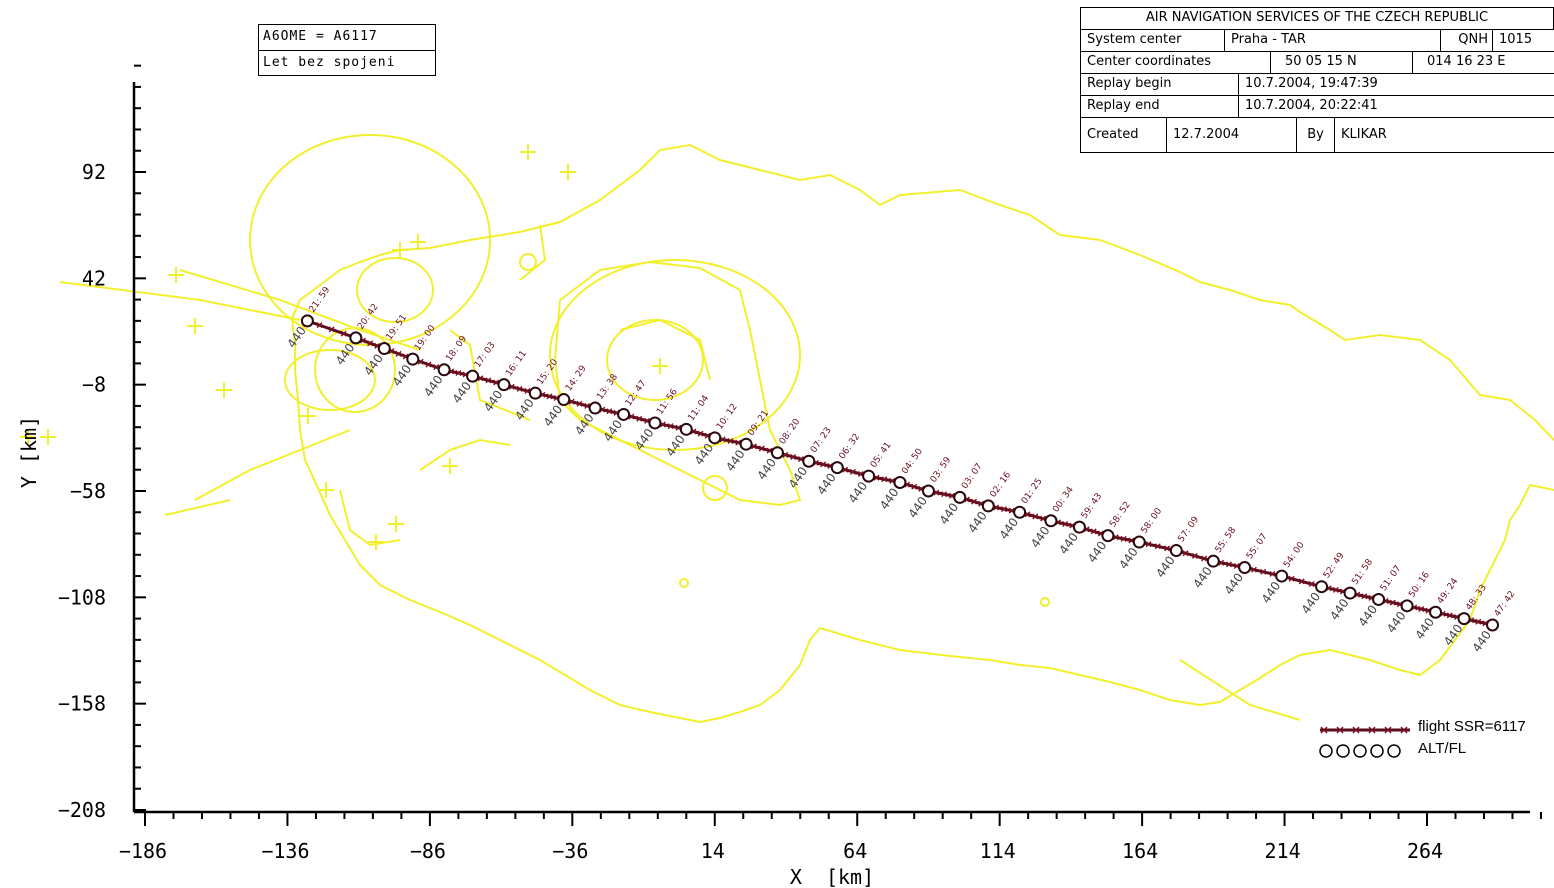 This screenshot has width=1554, height=888. I want to click on x-tick-label: 14, so click(713, 851).